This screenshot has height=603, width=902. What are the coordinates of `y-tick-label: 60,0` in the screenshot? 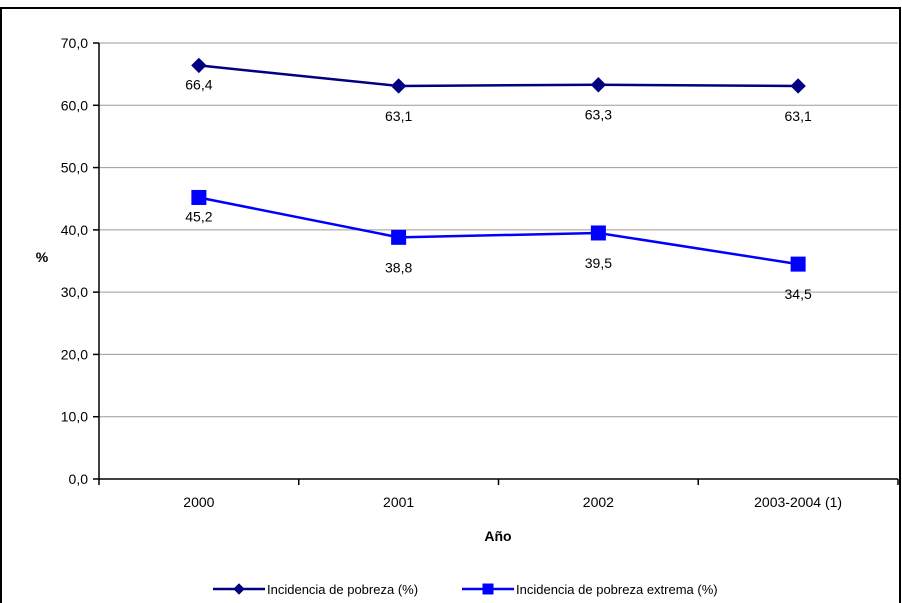 It's located at (74, 105).